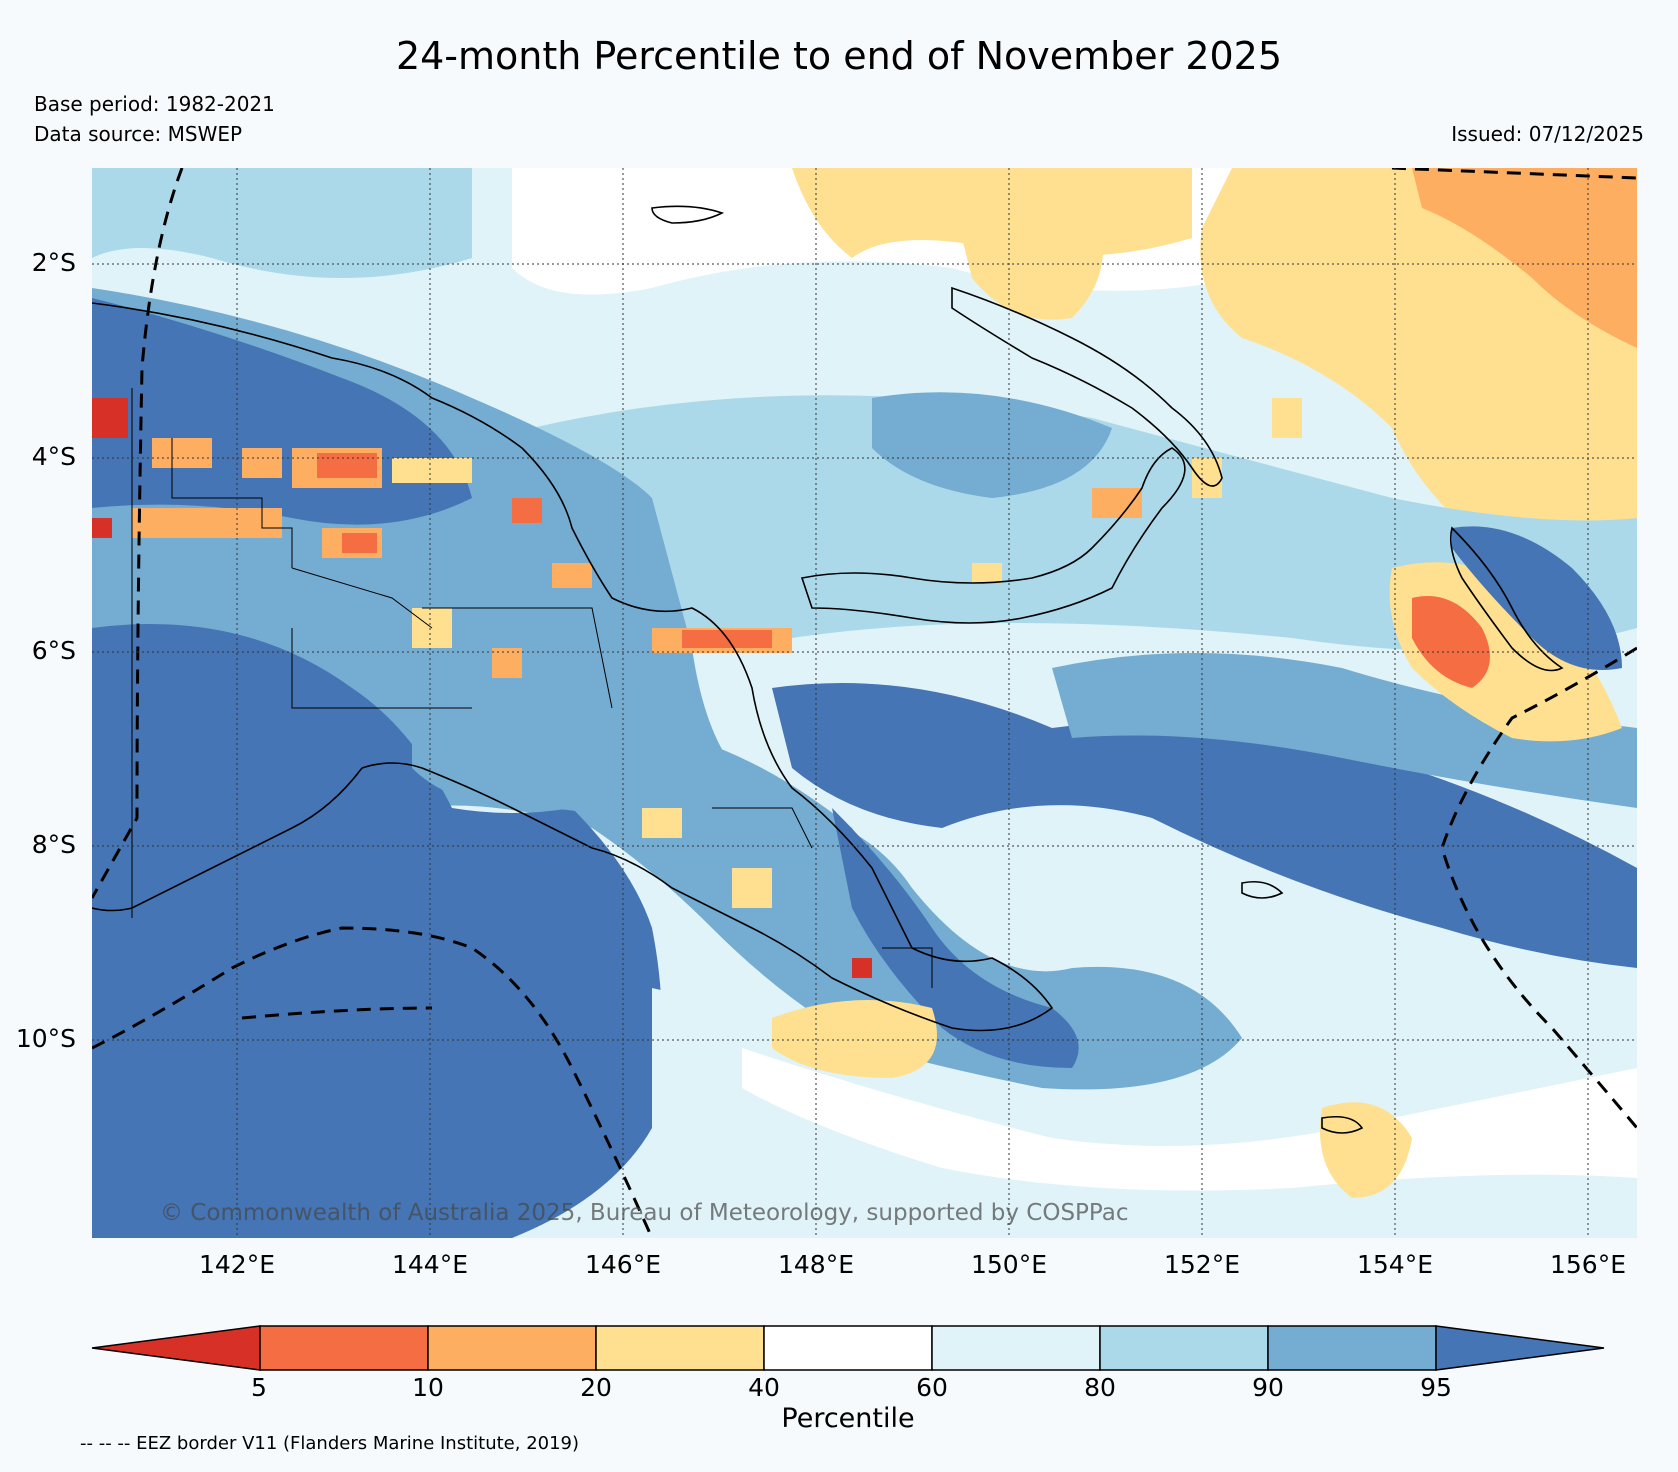 The width and height of the screenshot is (1678, 1472). I want to click on field-yellow-north2, so click(1028, 251).